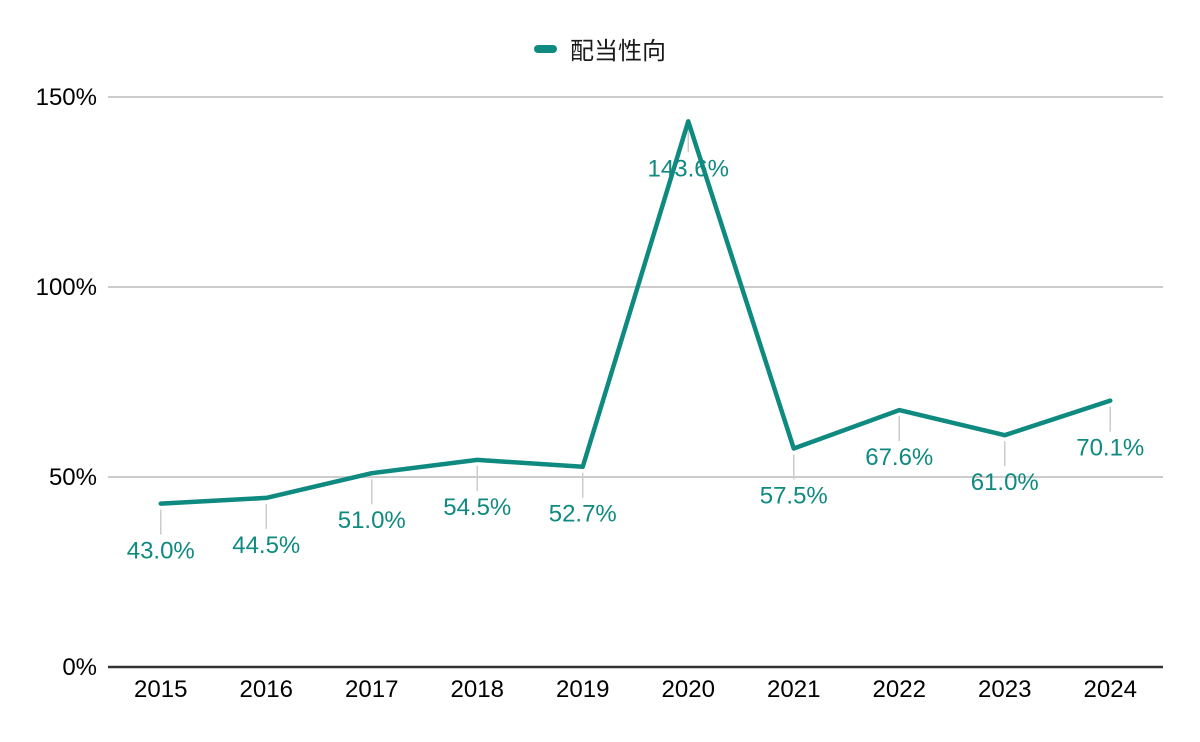 The height and width of the screenshot is (742, 1200). I want to click on data-label: 51.0%, so click(372, 520).